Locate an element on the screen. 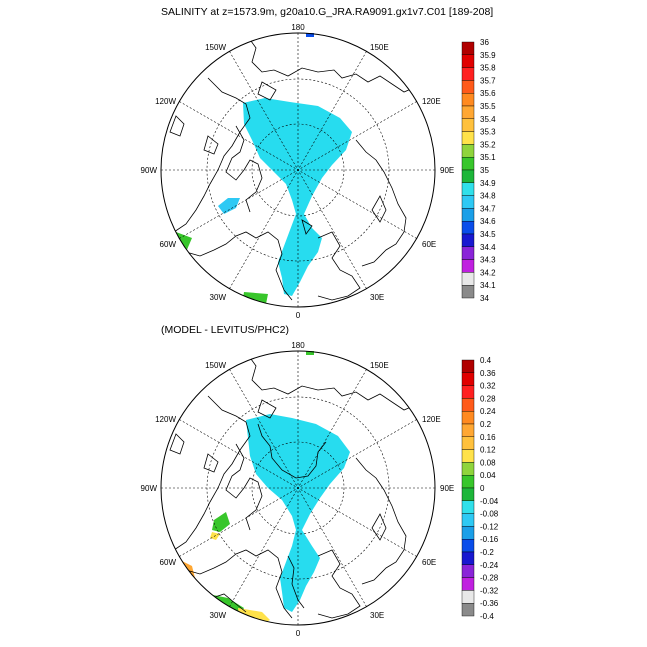 The image size is (647, 647). panel-top-field-patch-green-b is located at coordinates (255, 298).